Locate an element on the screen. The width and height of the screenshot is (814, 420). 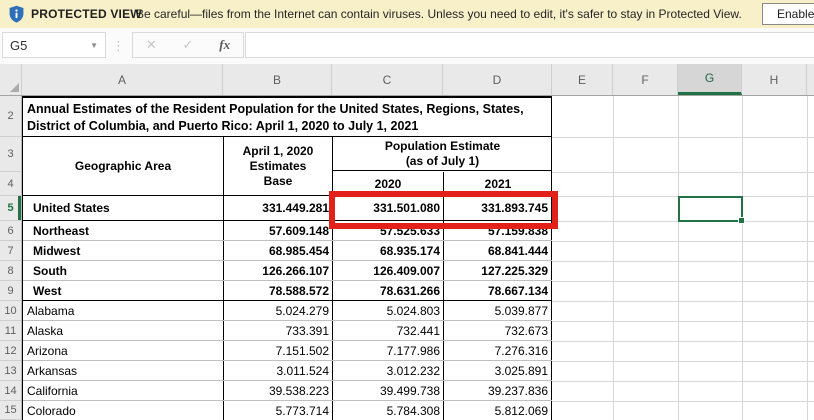
column-header-g: G is located at coordinates (710, 79).